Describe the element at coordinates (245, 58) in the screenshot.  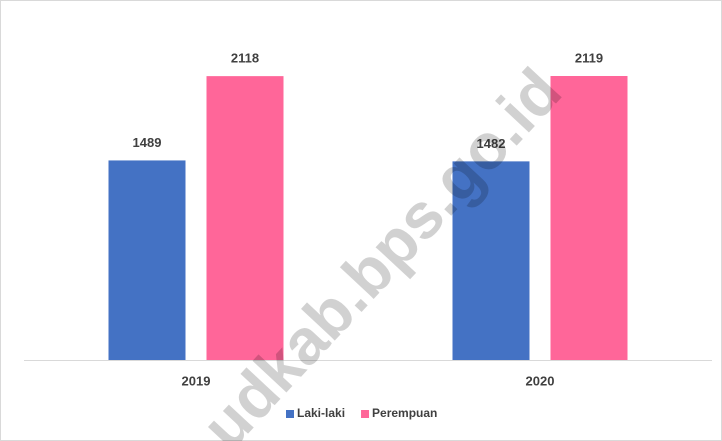
I see `data-label: 2118` at that location.